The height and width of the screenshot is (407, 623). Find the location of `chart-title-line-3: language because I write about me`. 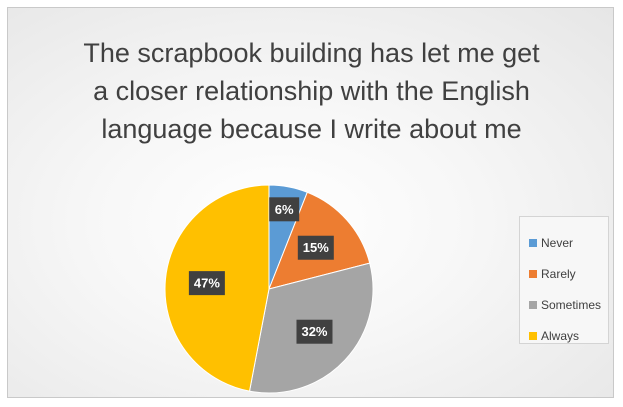

chart-title-line-3: language because I write about me is located at coordinates (311, 129).